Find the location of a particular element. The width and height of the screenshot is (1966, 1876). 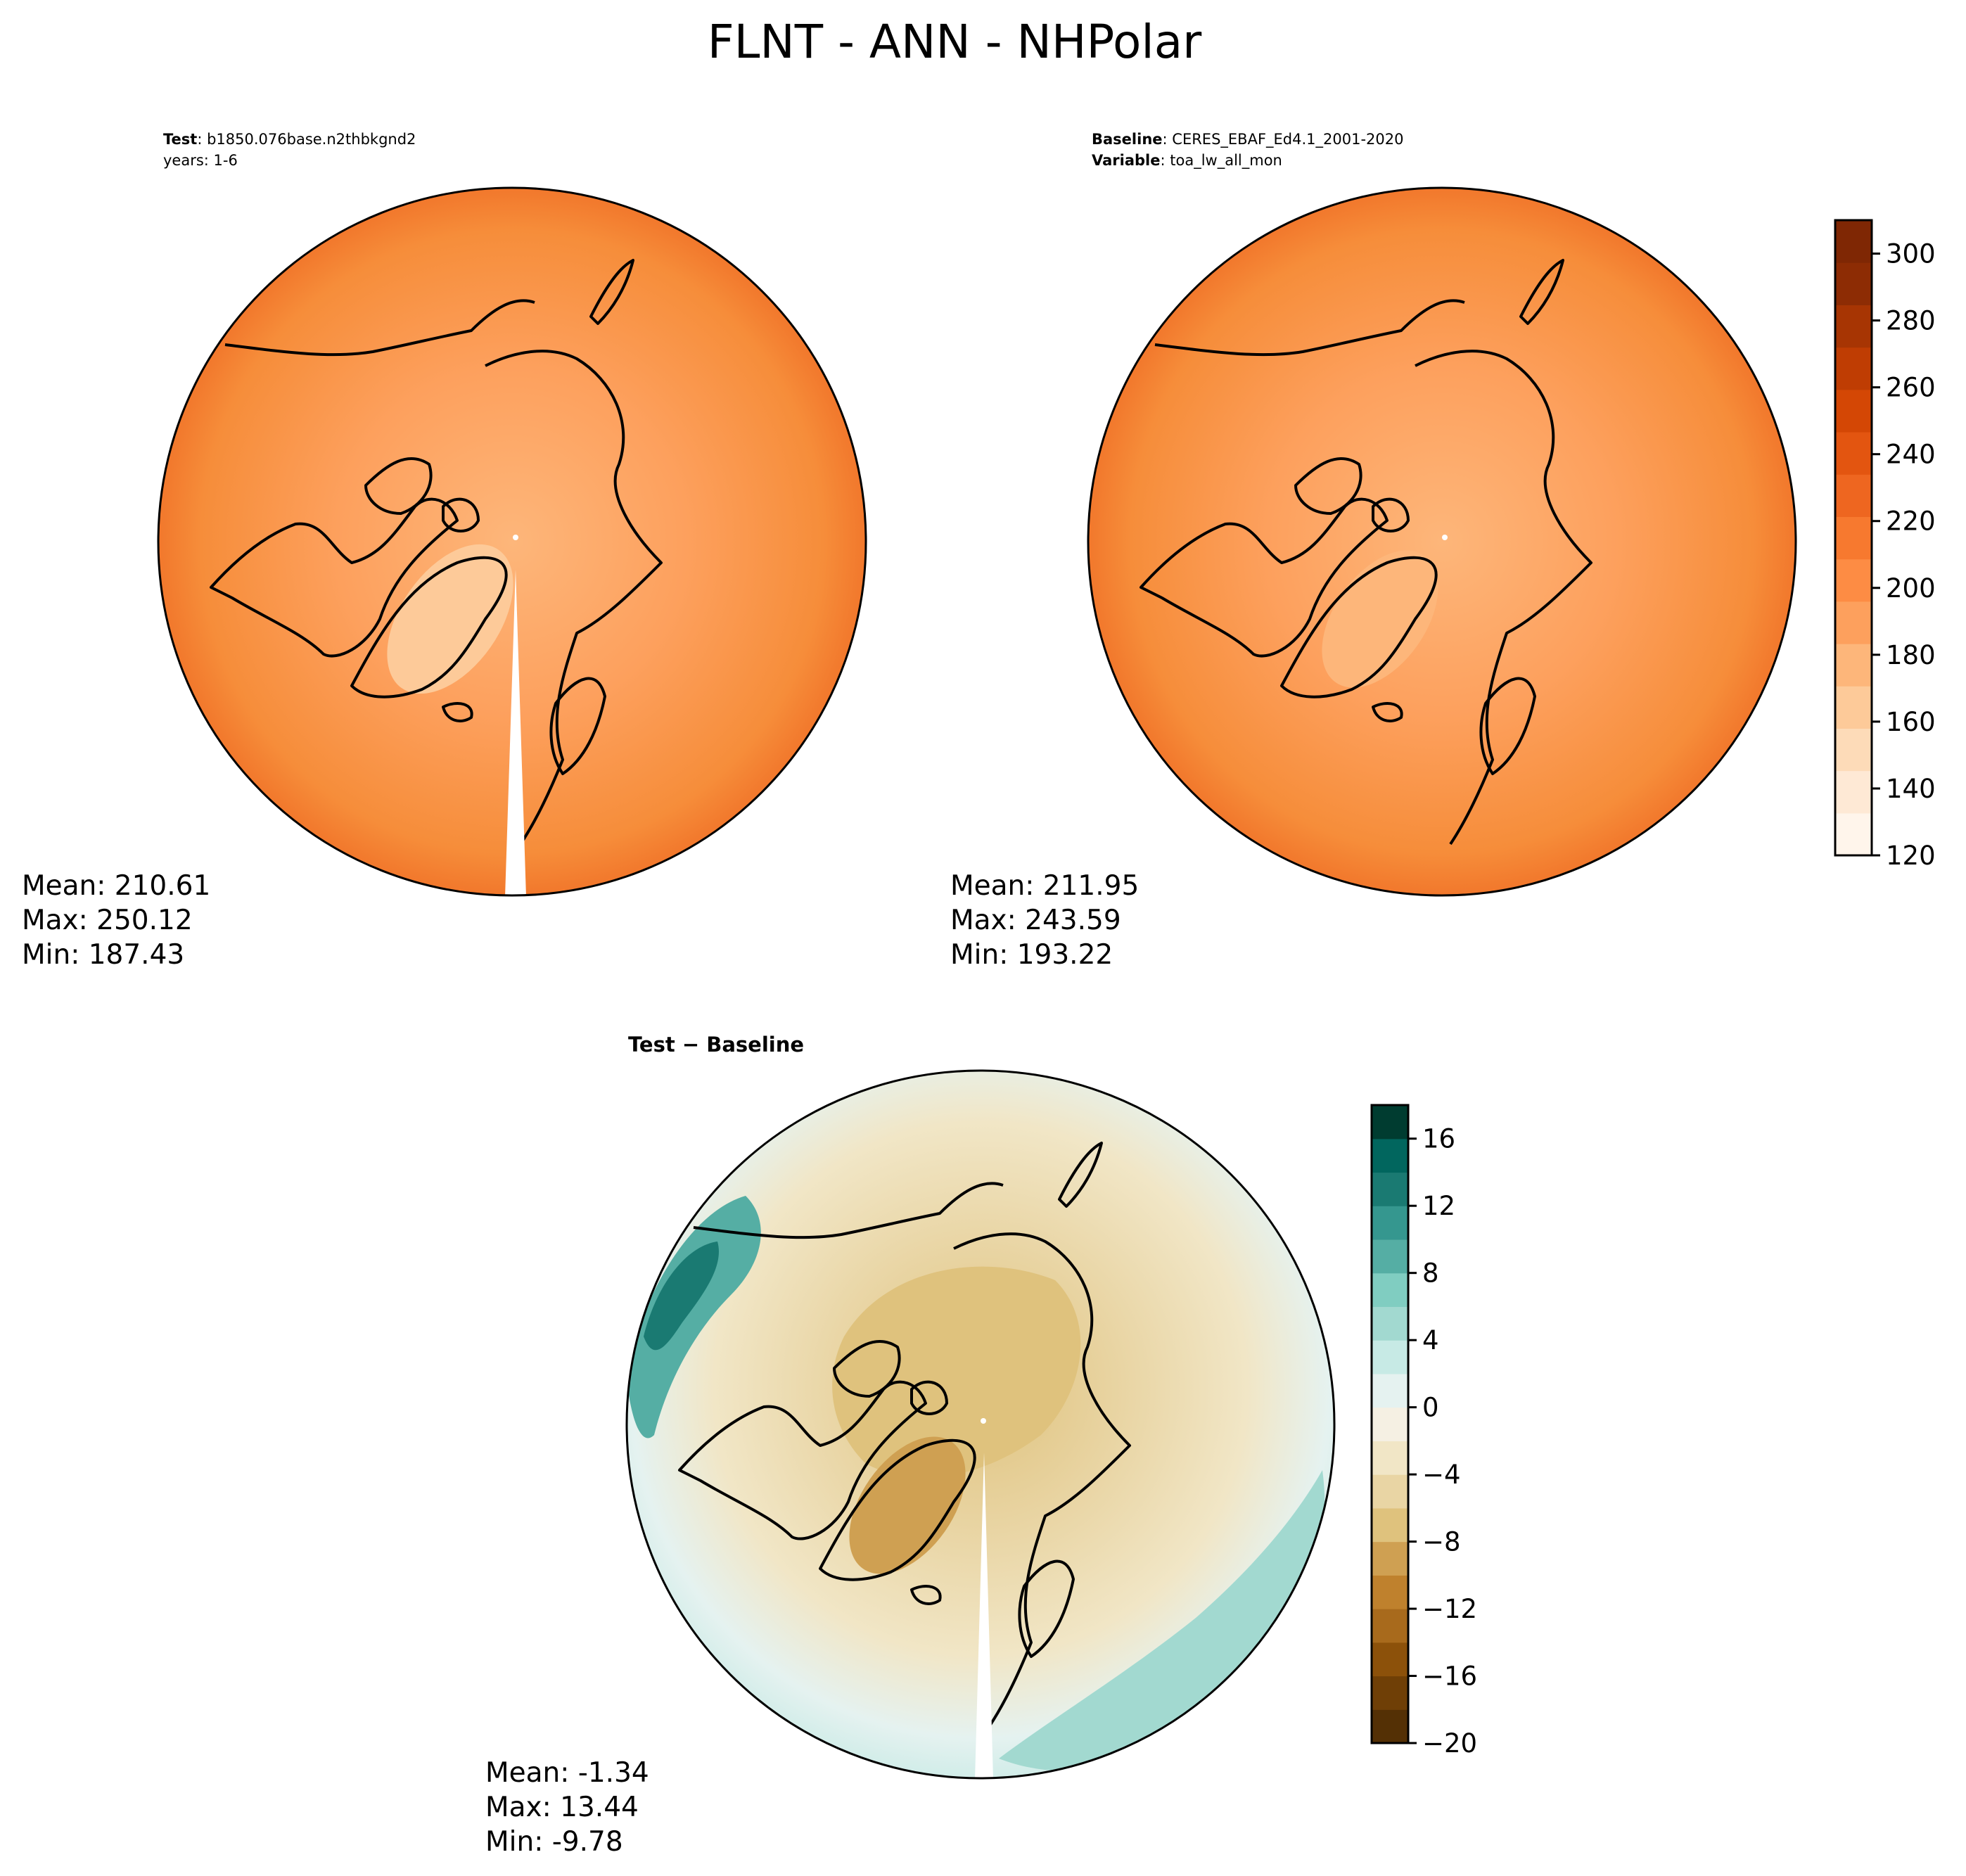

baseline-coast-iceland is located at coordinates (1387, 712).